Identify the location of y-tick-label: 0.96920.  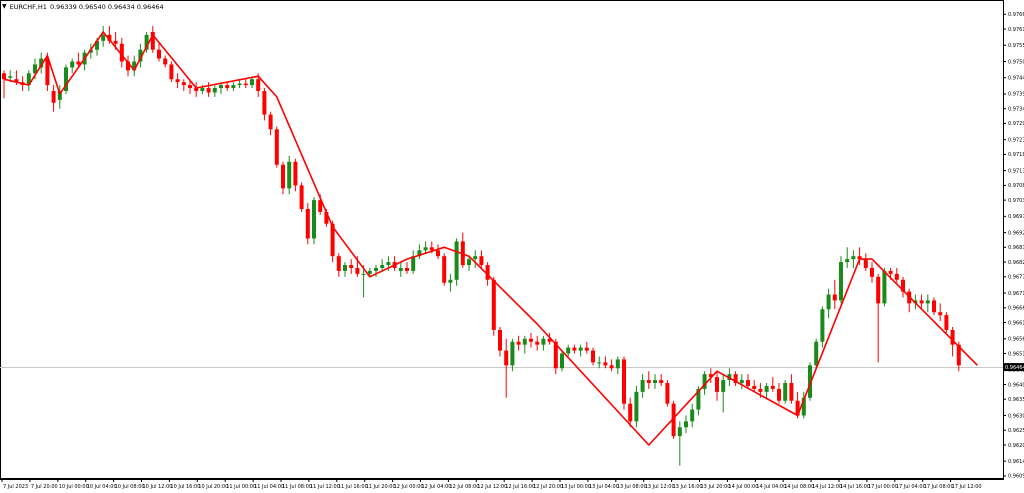
(1016, 233).